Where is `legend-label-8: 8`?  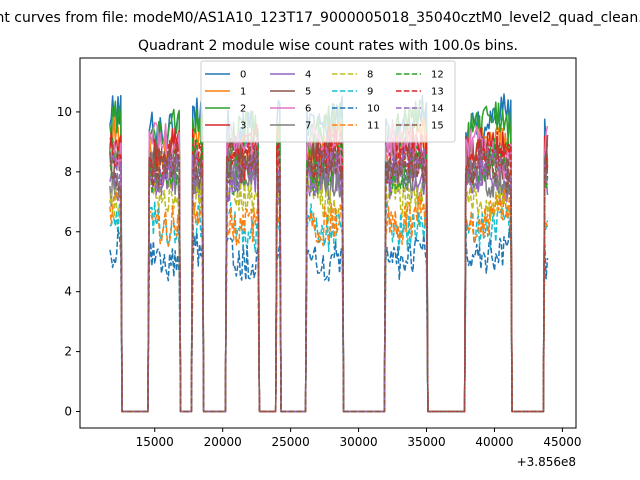
legend-label-8: 8 is located at coordinates (370, 75).